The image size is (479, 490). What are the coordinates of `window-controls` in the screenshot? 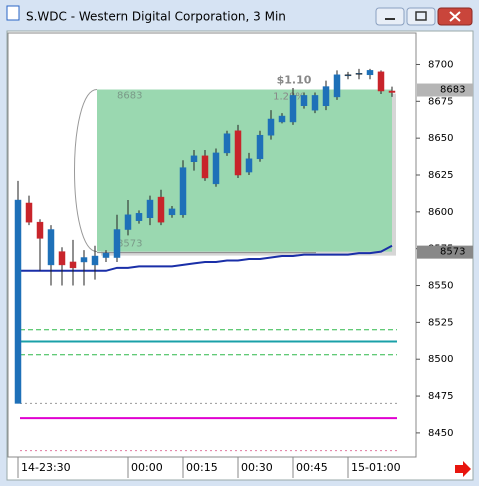 It's located at (424, 16).